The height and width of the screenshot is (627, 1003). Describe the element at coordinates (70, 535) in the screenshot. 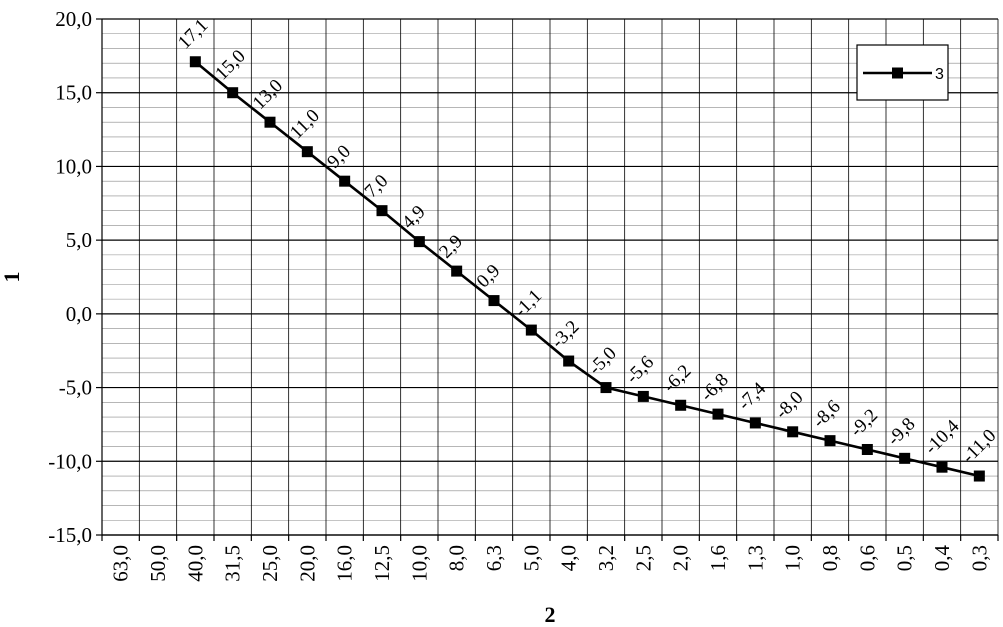

I see `y-tick-label: -15,0` at that location.